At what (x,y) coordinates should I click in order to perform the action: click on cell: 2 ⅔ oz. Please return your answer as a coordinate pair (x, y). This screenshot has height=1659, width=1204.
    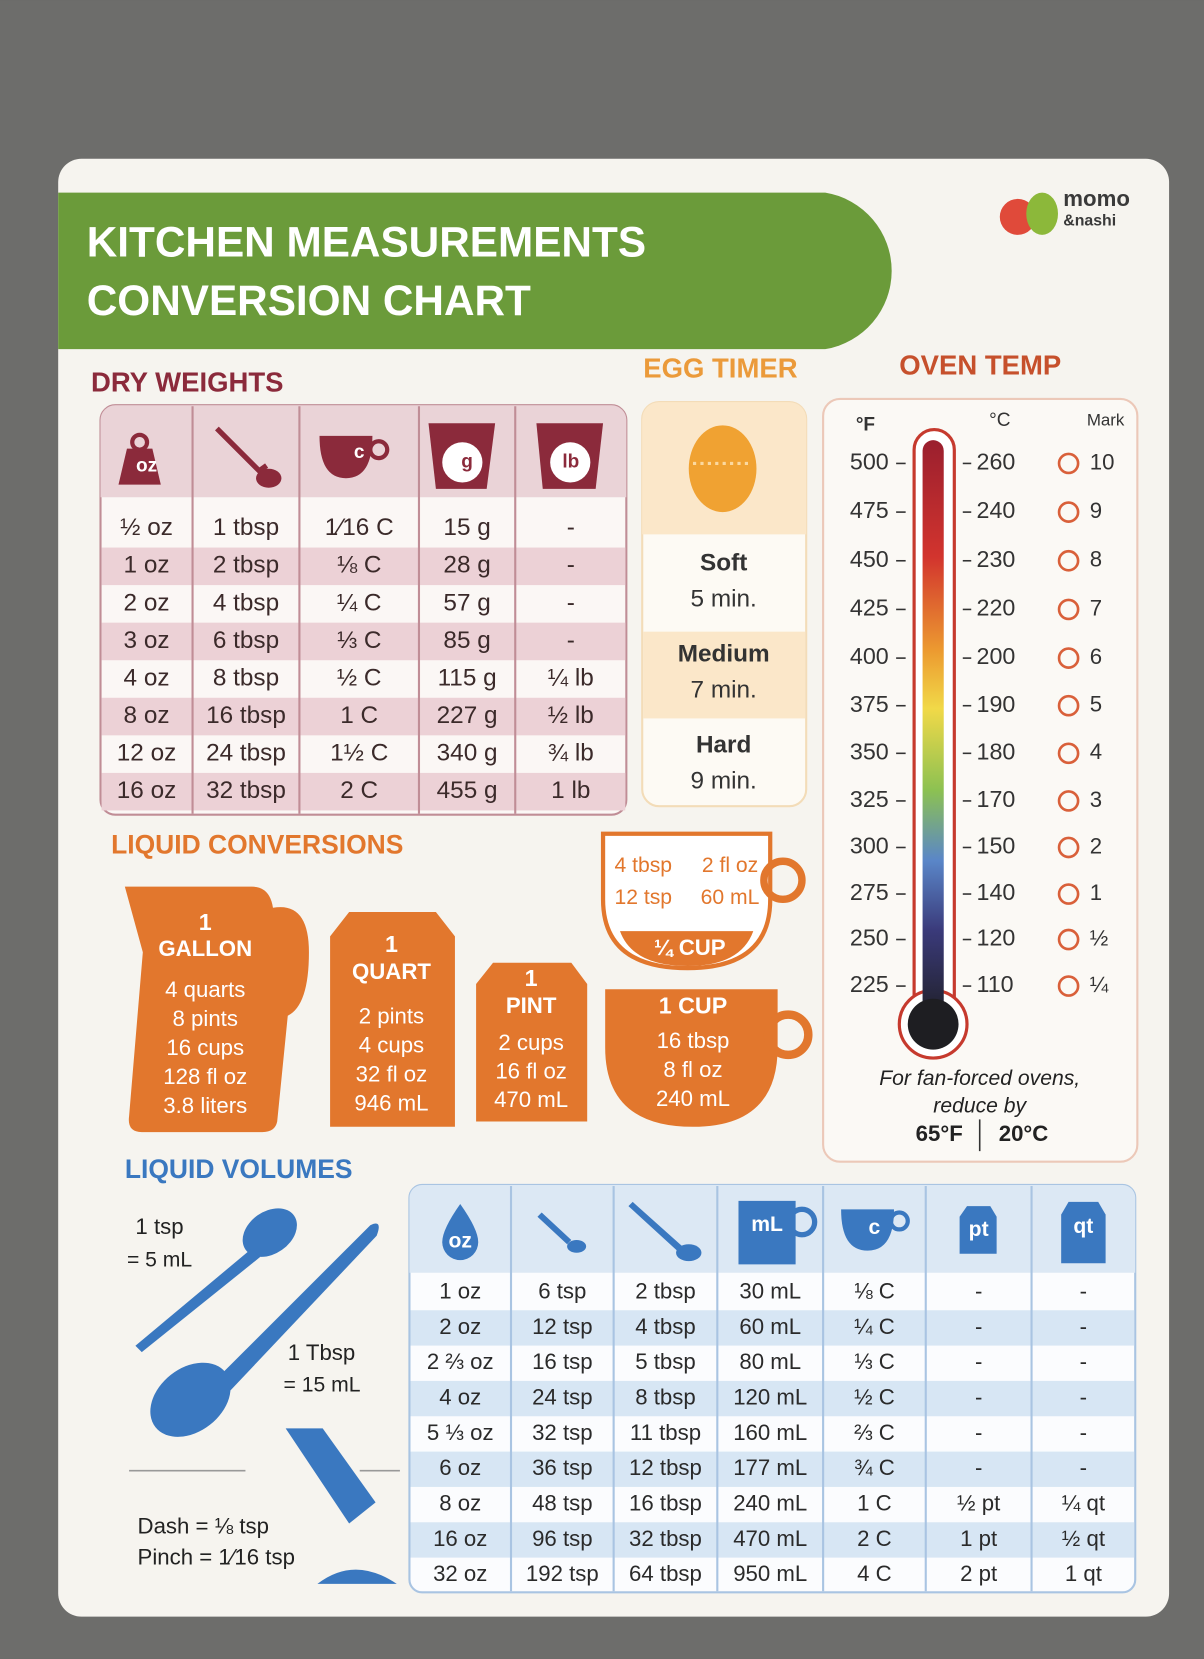
    Looking at the image, I should click on (460, 1361).